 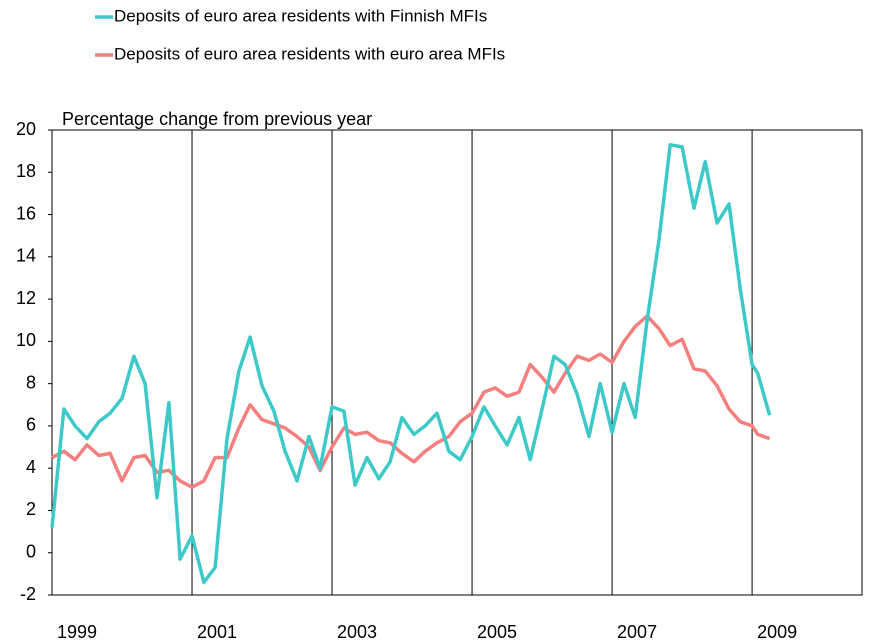 What do you see at coordinates (217, 119) in the screenshot?
I see `y-axis-label: Percentage change from previous year` at bounding box center [217, 119].